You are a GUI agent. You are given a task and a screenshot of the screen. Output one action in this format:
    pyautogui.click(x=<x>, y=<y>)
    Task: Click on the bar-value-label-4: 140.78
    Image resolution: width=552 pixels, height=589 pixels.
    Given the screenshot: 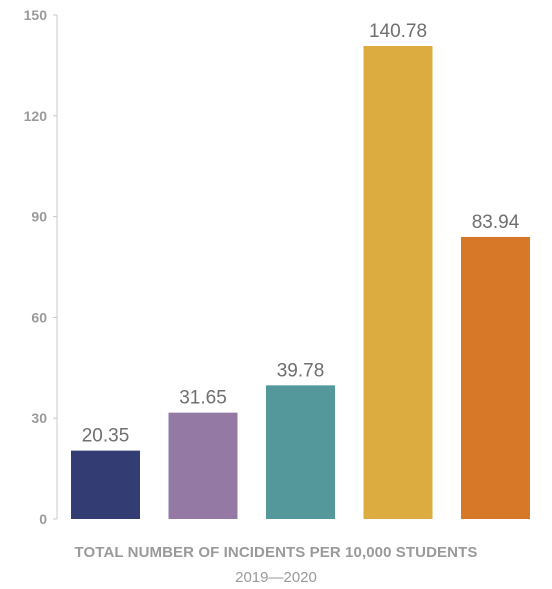 What is the action you would take?
    pyautogui.click(x=398, y=31)
    